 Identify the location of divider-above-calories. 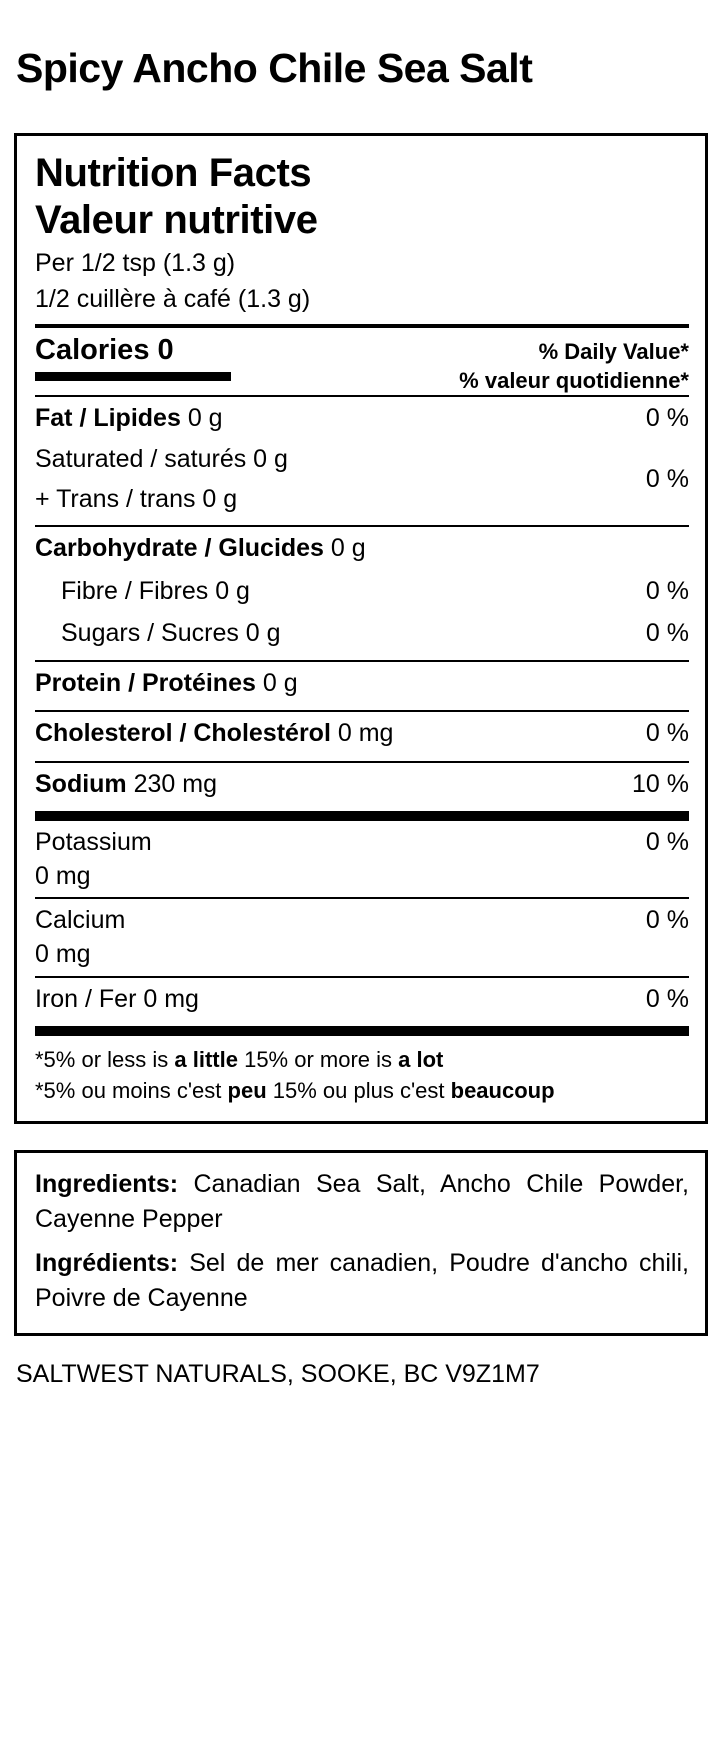
(362, 326).